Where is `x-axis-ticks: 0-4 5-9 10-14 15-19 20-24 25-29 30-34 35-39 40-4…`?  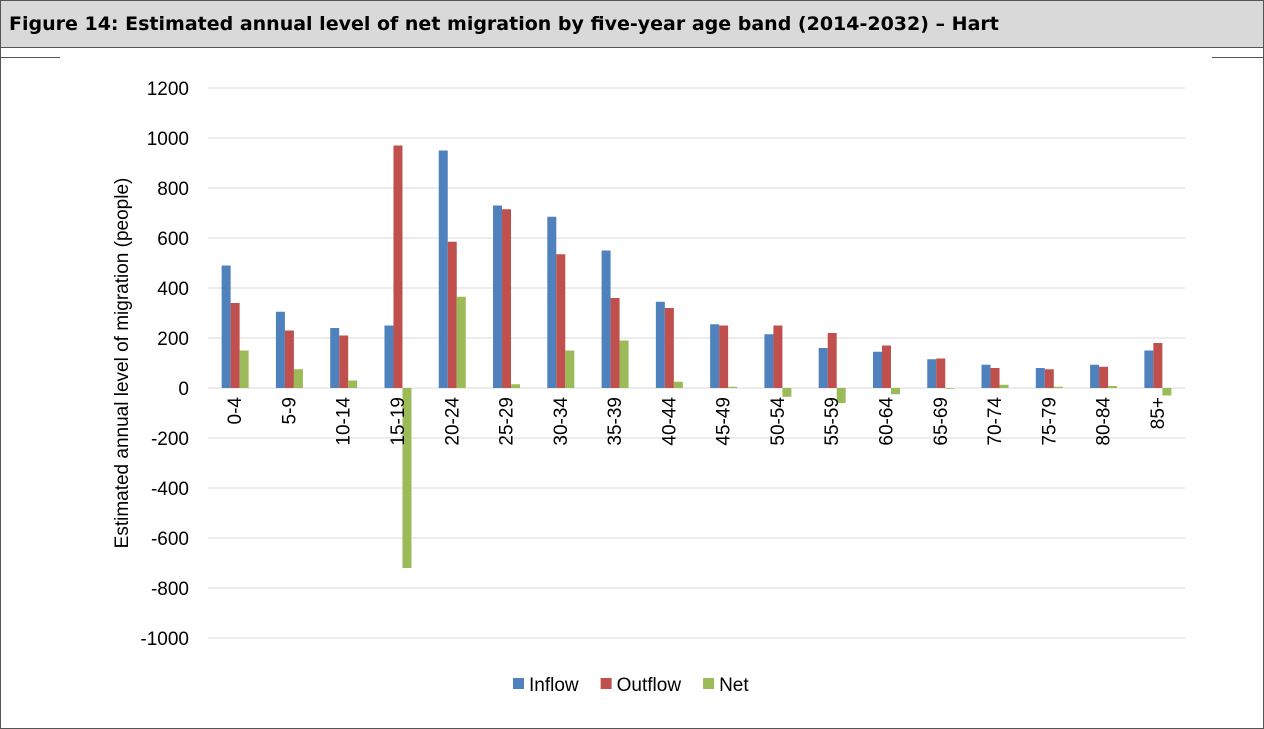
x-axis-ticks: 0-4 5-9 10-14 15-19 20-24 25-29 30-34 35-39 40-4… is located at coordinates (697, 421).